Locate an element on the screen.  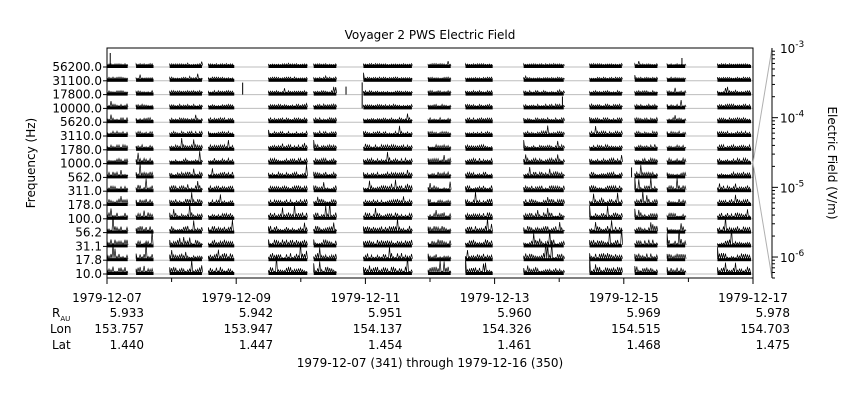
y-tick-label: 56.2 is located at coordinates (88, 233).